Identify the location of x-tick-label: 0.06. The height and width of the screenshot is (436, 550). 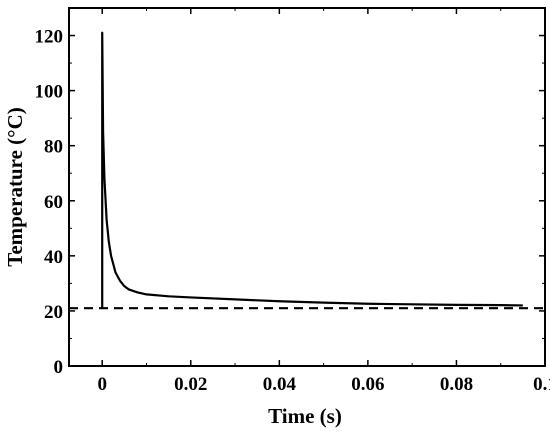
(367, 384).